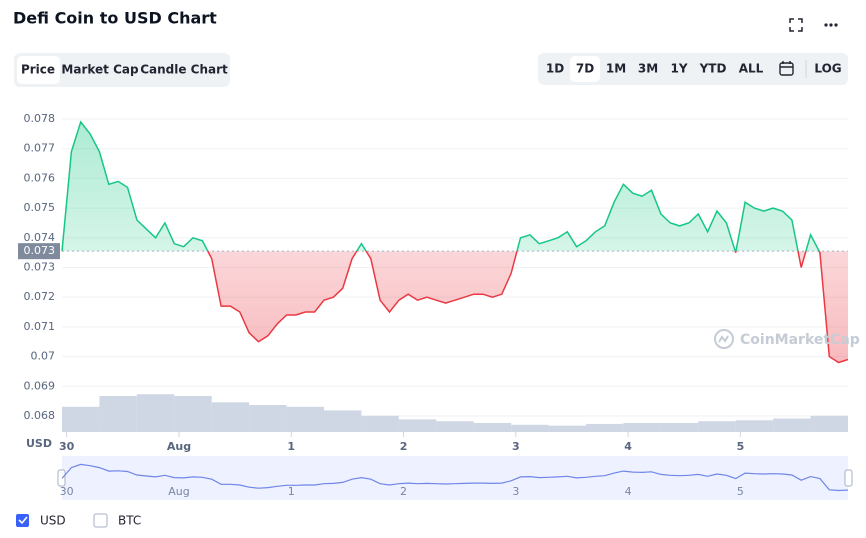  I want to click on reference-label-bg, so click(39, 251).